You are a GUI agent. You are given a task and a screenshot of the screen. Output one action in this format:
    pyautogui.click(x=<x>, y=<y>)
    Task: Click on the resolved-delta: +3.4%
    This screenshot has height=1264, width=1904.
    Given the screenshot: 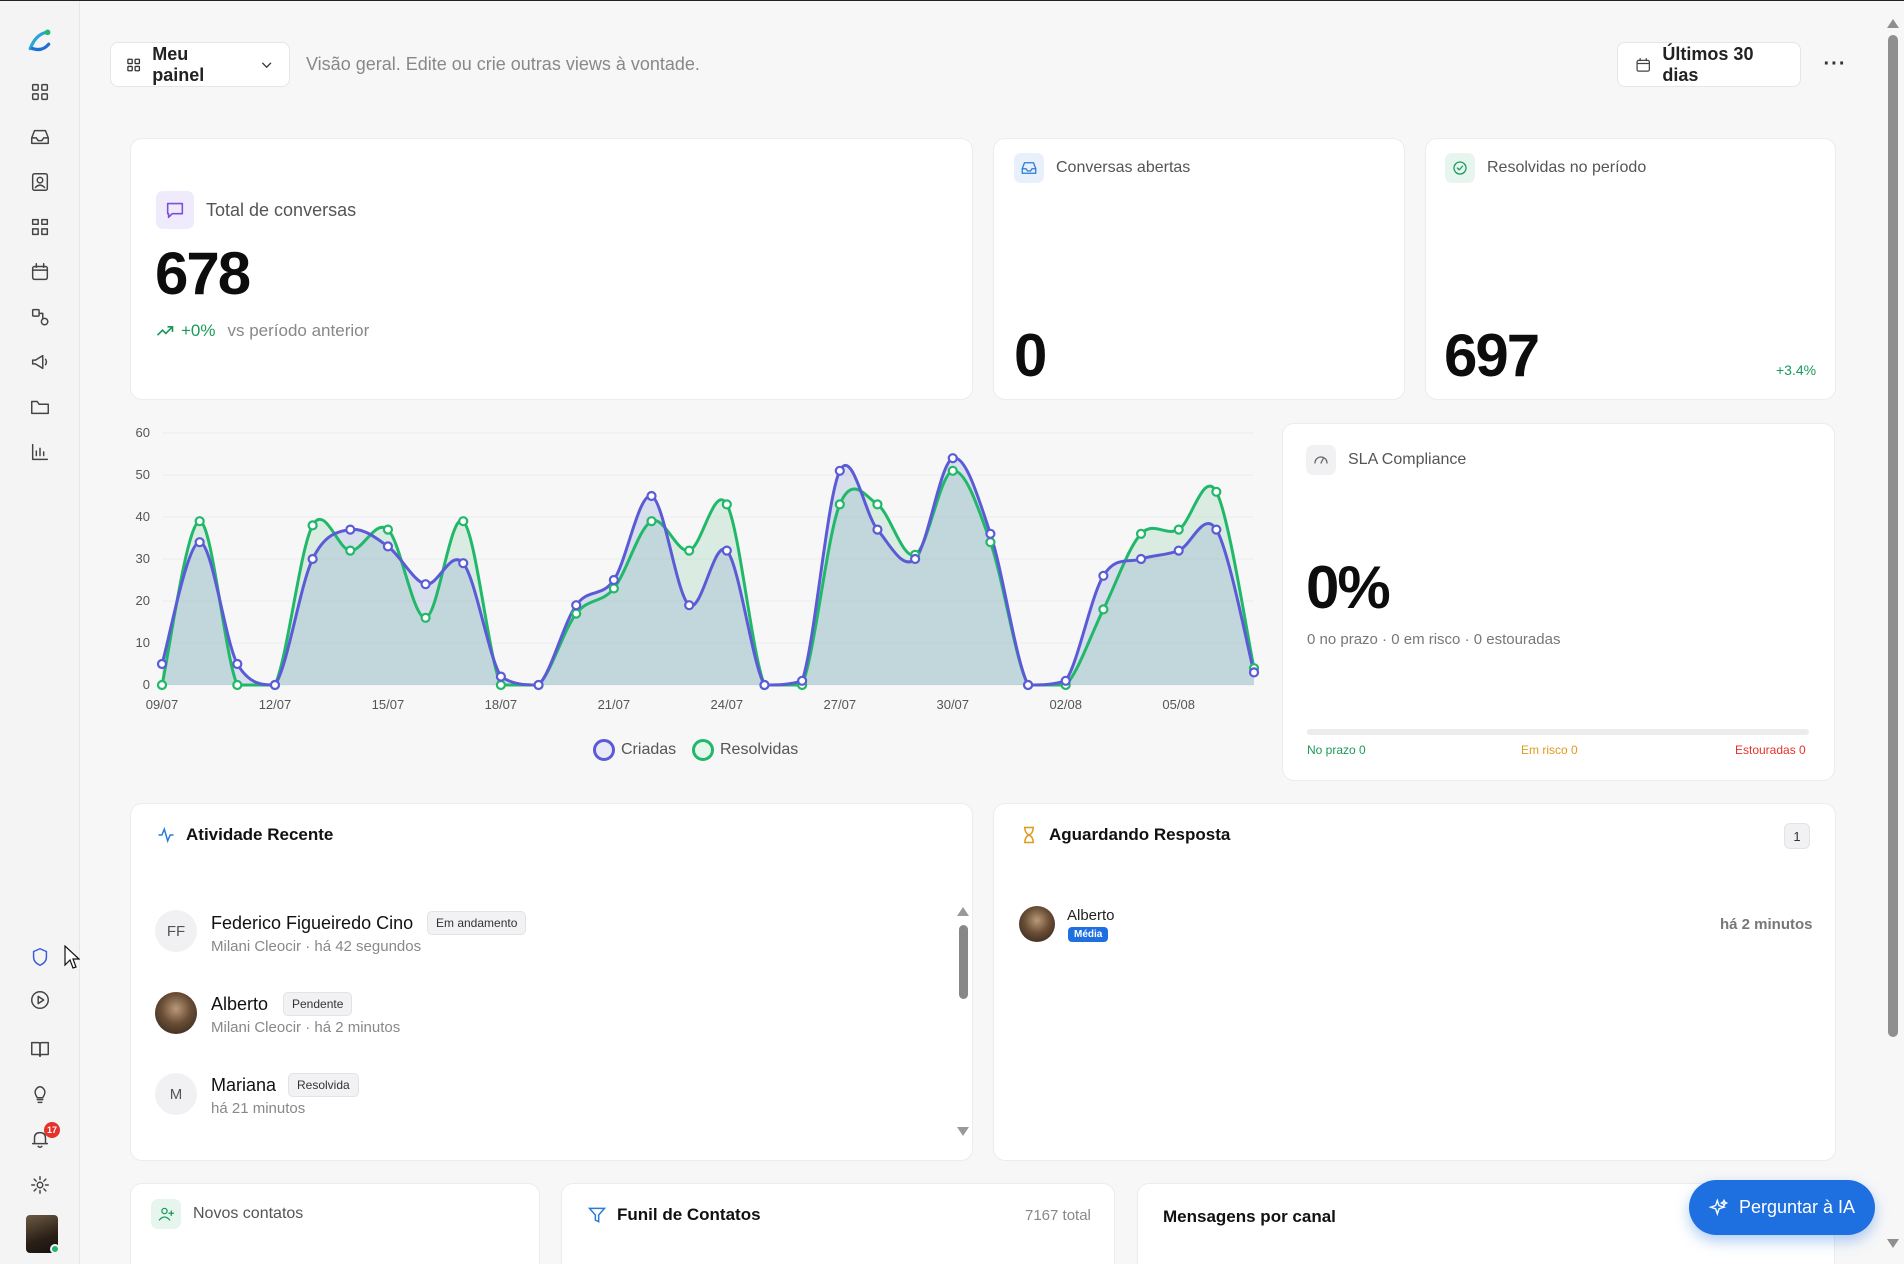 What is the action you would take?
    pyautogui.click(x=1796, y=370)
    